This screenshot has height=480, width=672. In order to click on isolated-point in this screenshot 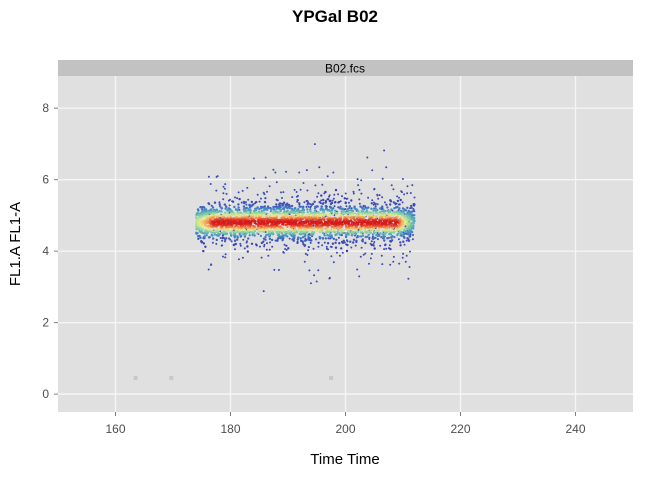, I will do `click(135, 378)`.